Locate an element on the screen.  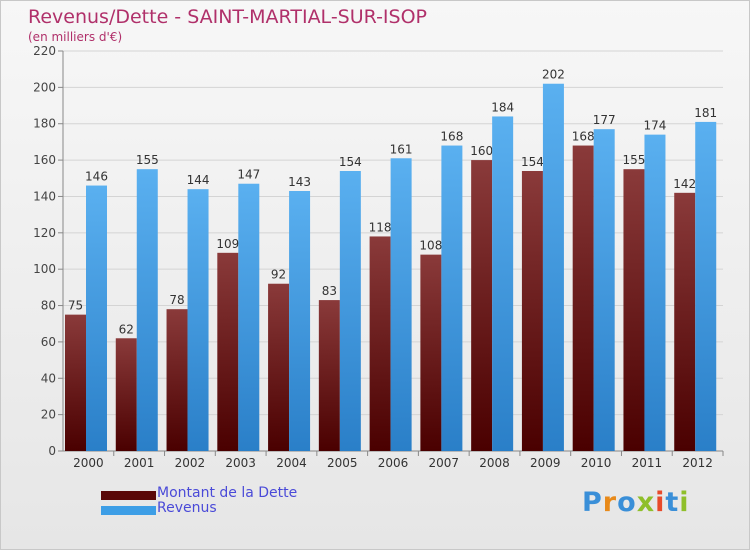
x-tick-label: 2004 is located at coordinates (291, 463).